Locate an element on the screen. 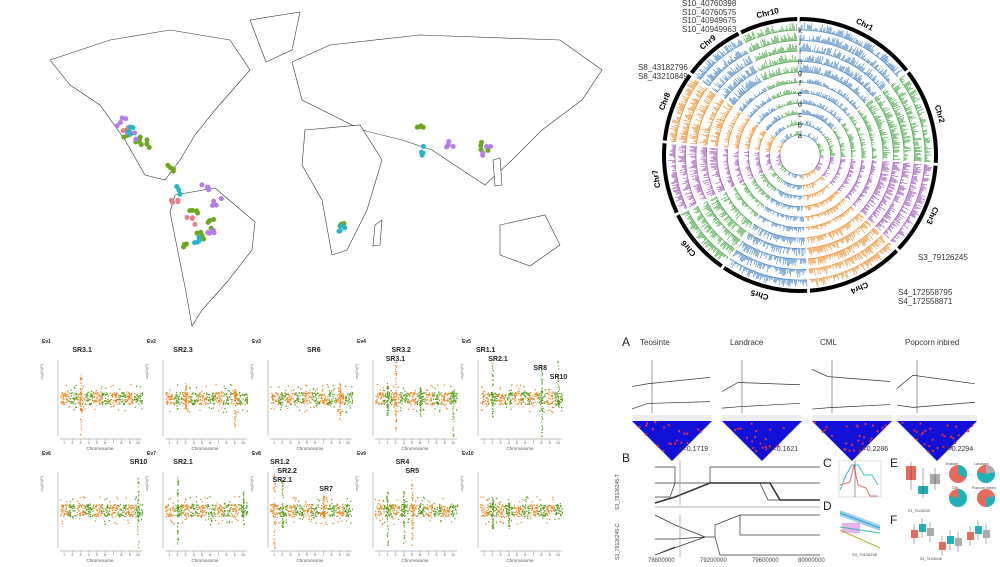 The width and height of the screenshot is (1000, 567). x-tick-label: 4 is located at coordinates (299, 443).